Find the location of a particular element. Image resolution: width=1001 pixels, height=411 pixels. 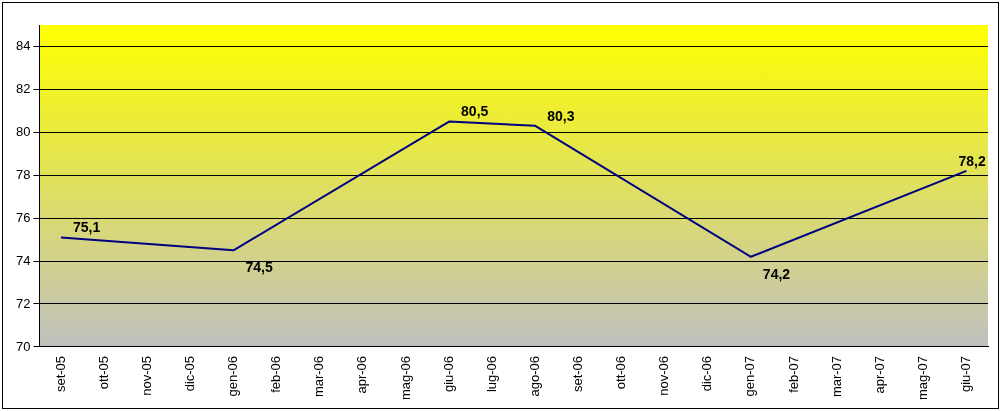

x-tick-label: gen-07 is located at coordinates (750, 376).